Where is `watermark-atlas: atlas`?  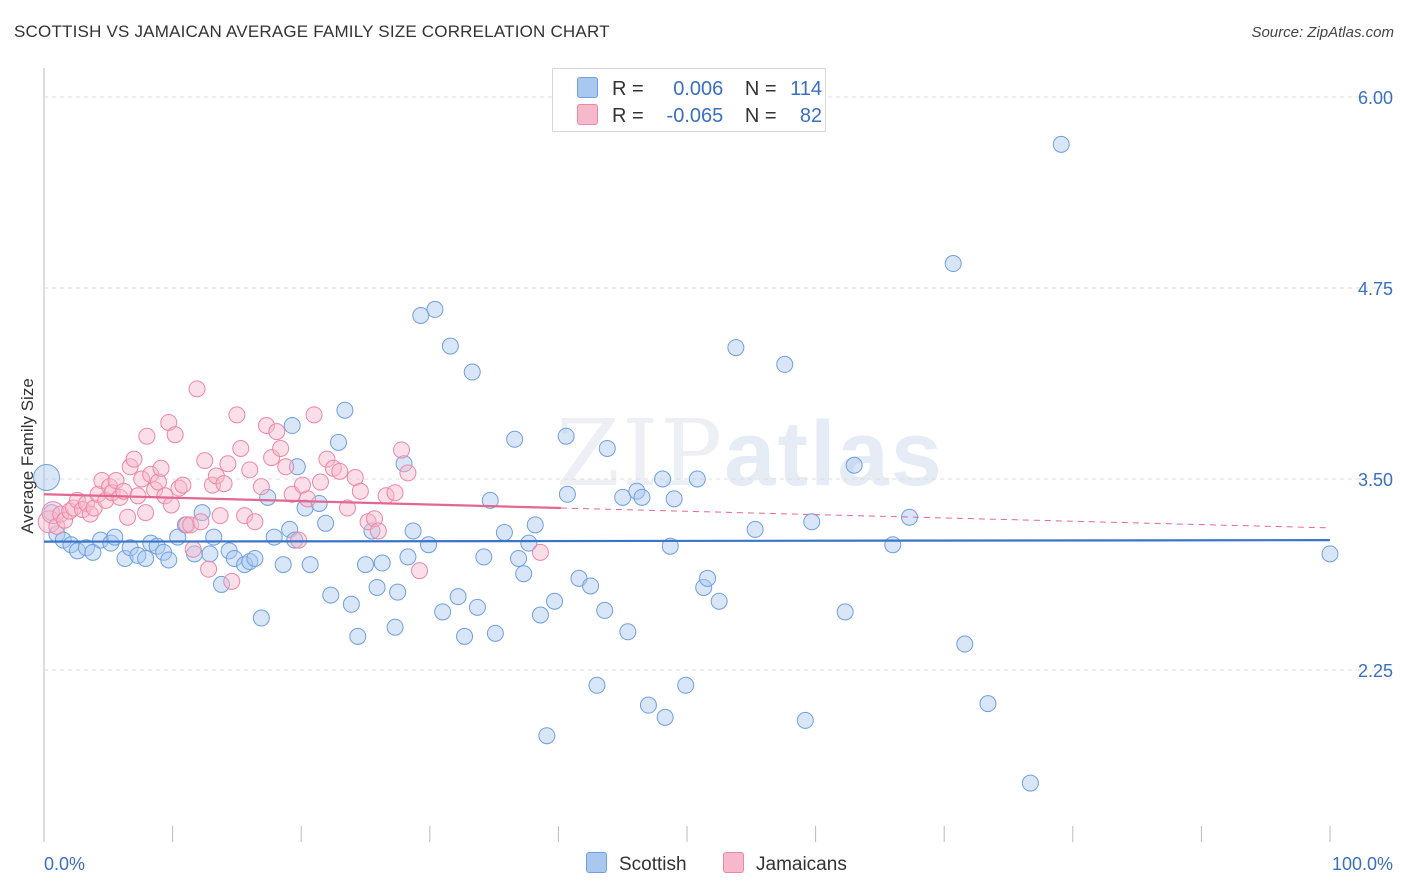 watermark-atlas: atlas is located at coordinates (834, 454).